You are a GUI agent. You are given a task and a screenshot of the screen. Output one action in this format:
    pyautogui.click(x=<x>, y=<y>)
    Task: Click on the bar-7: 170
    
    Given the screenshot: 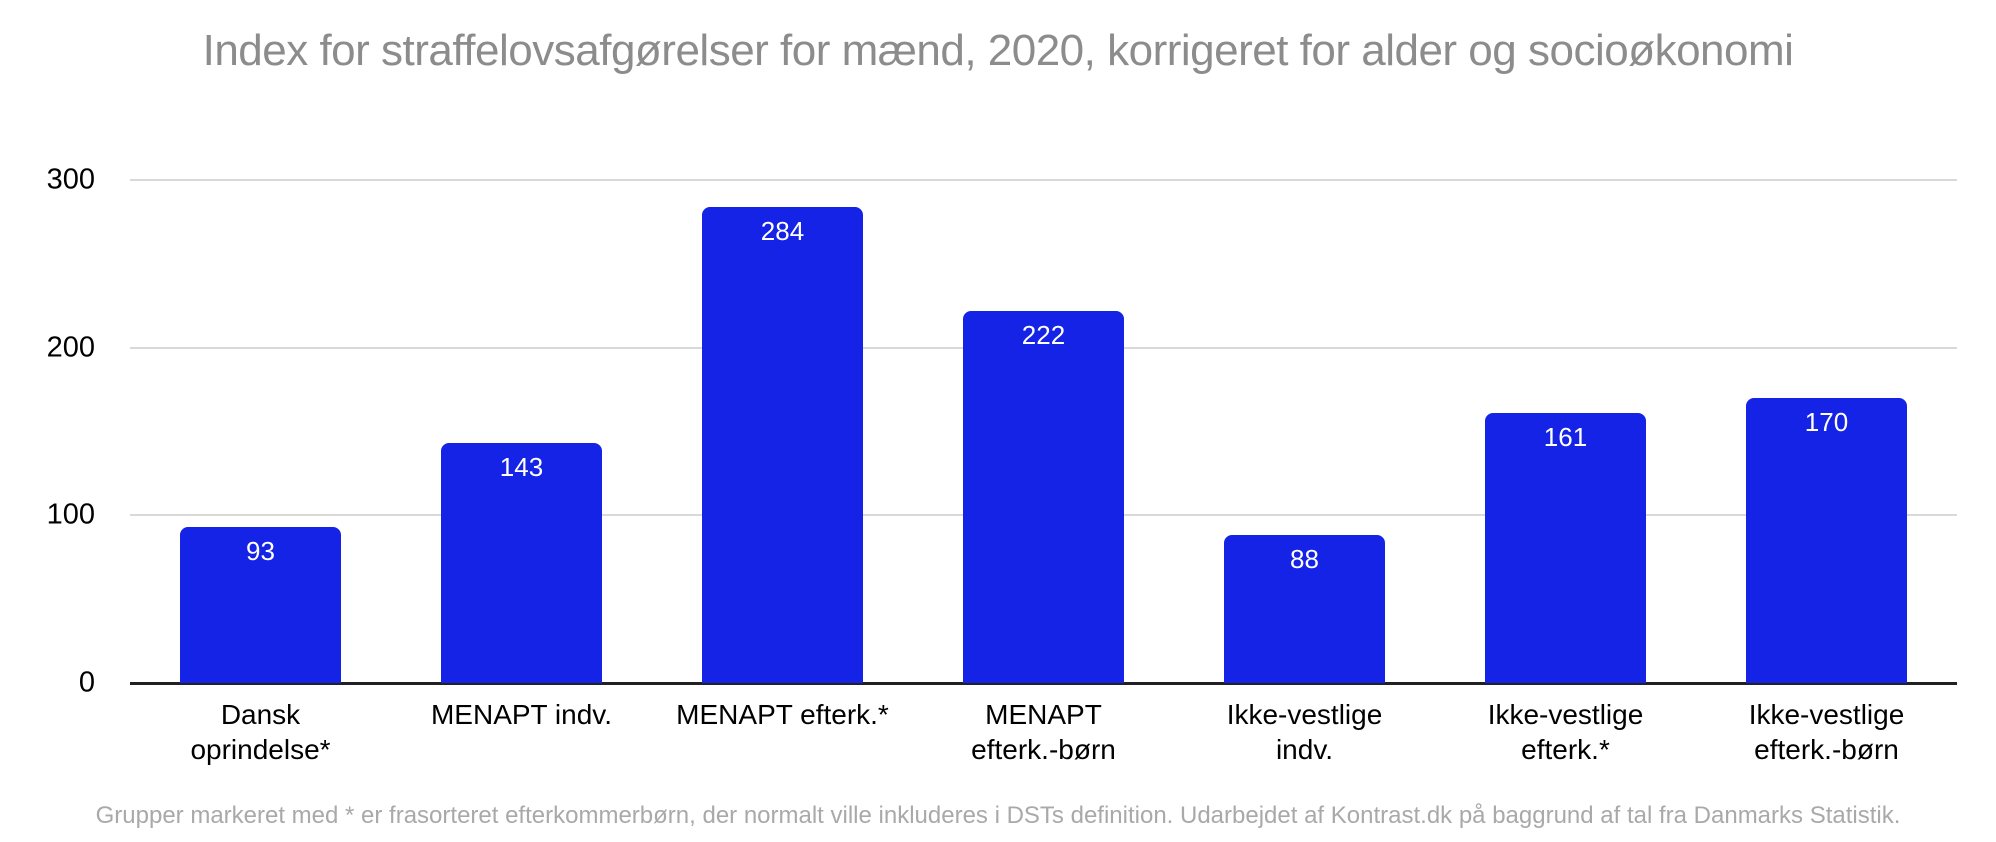 What is the action you would take?
    pyautogui.click(x=1826, y=540)
    